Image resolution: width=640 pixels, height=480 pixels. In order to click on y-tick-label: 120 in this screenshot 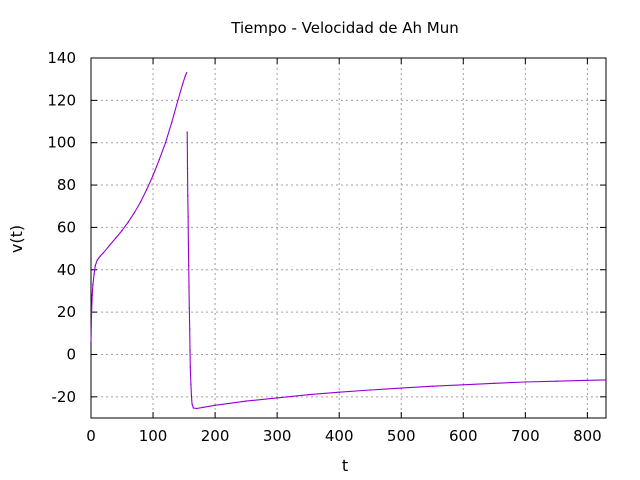, I will do `click(61, 100)`.